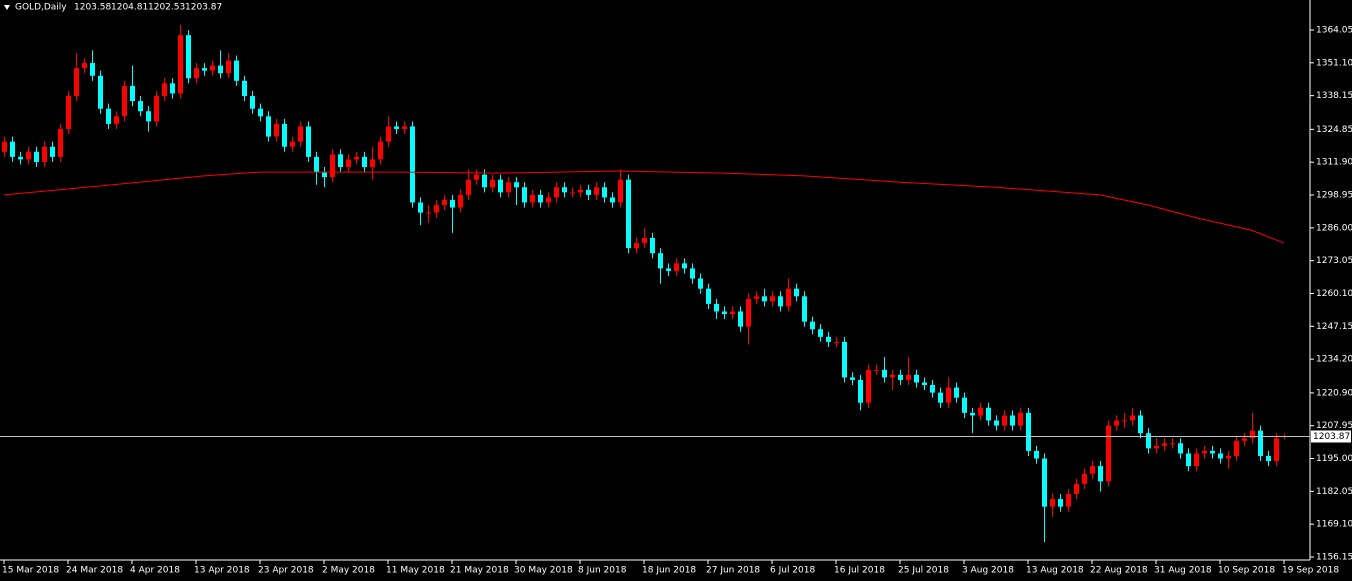 The height and width of the screenshot is (581, 1352). What do you see at coordinates (1119, 571) in the screenshot?
I see `x-tick-label: 22 Aug 2018` at bounding box center [1119, 571].